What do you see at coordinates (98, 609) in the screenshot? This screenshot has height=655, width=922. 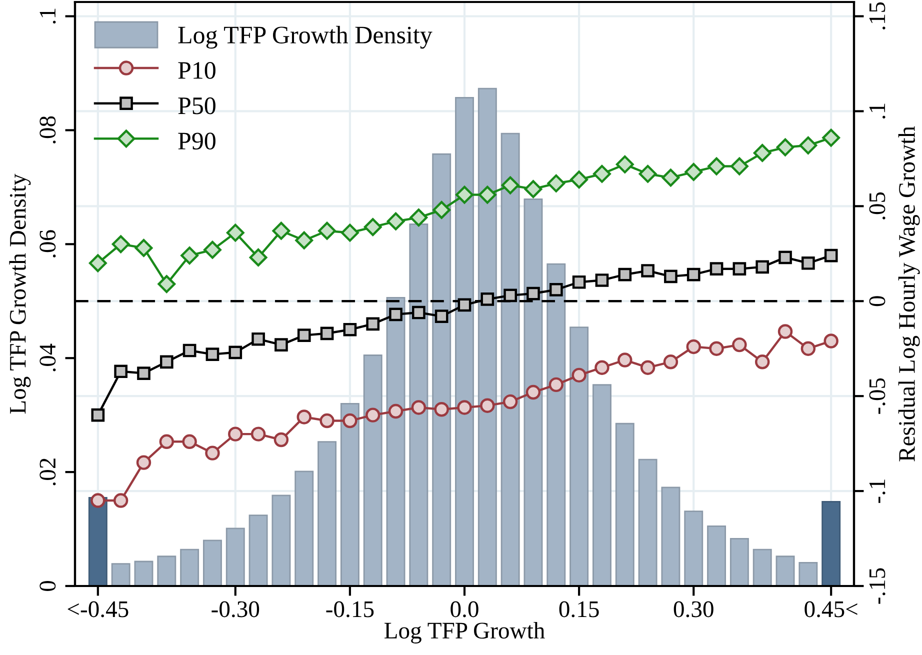 I see `x-tick-label: <-0.45` at bounding box center [98, 609].